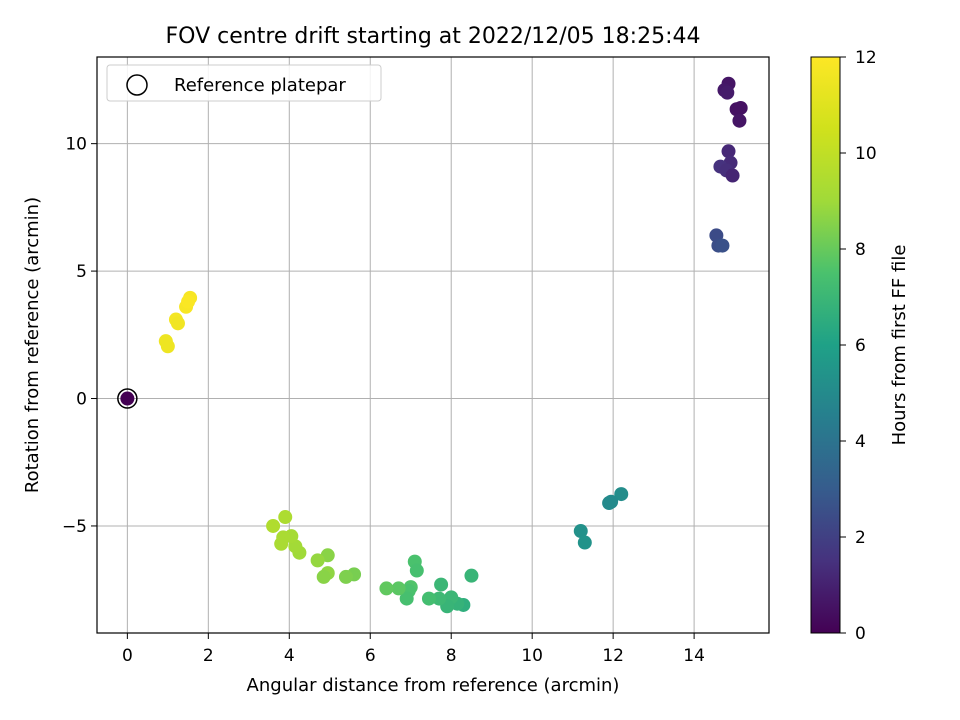 This screenshot has height=720, width=960. I want to click on reference-marker, so click(127, 398).